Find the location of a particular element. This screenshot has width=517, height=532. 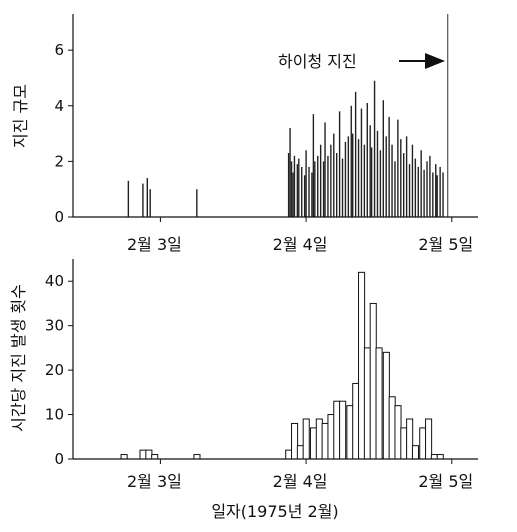

hourly-count-y-label: 시간당 지진 발생 횟수 is located at coordinates (18, 358).